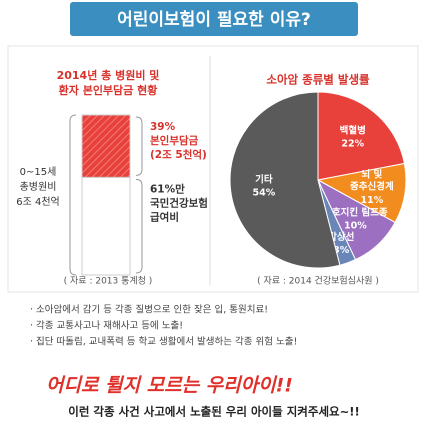 This screenshot has width=428, height=432. I want to click on slice-value: 11%, so click(372, 200).